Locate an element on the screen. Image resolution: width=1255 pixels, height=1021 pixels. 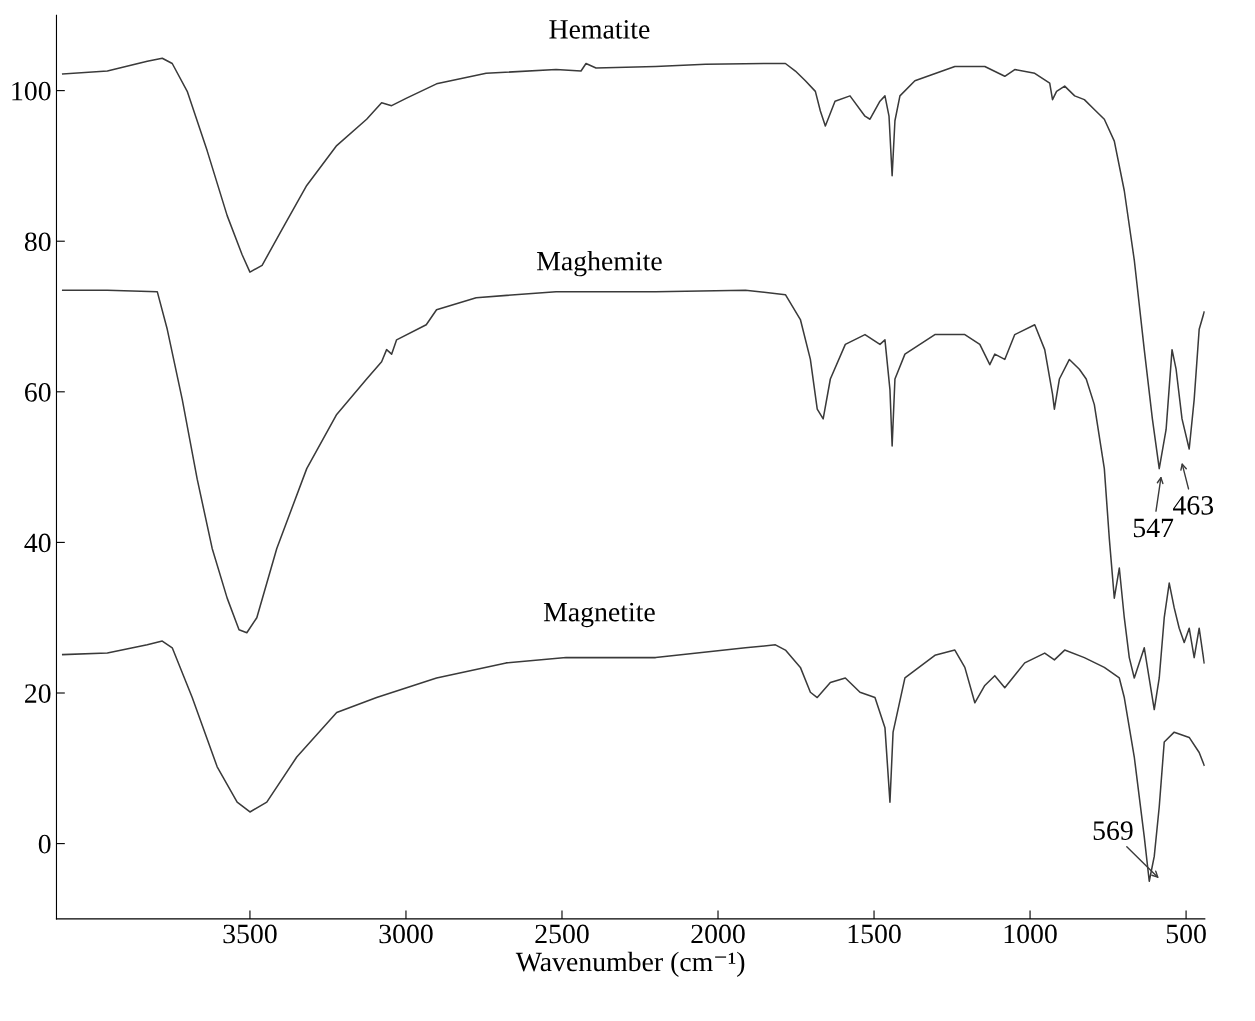
series-label: Maghemite is located at coordinates (599, 264).